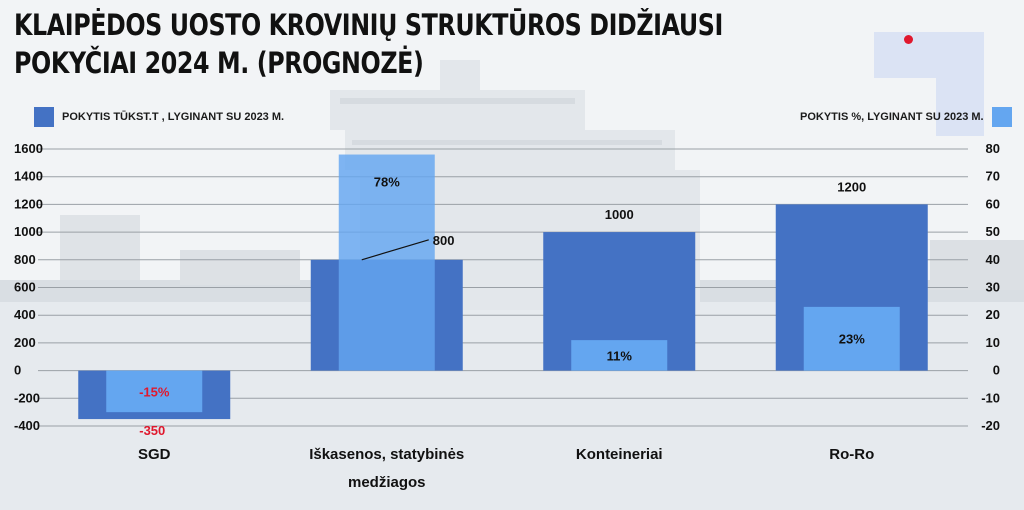 The width and height of the screenshot is (1024, 510). I want to click on y-left-tick-label: 200, so click(25, 342).